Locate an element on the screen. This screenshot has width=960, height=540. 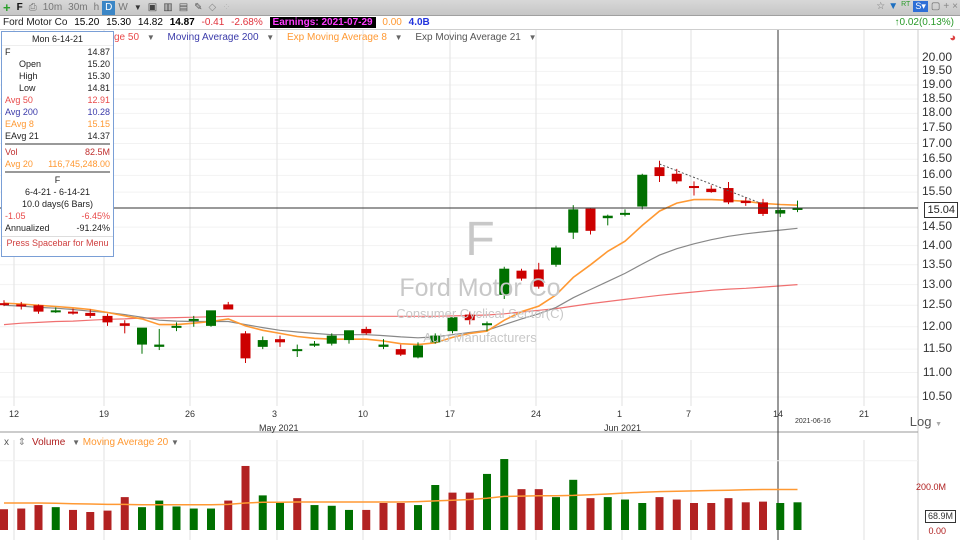
close-volume-panel-button: x is located at coordinates (6, 442).